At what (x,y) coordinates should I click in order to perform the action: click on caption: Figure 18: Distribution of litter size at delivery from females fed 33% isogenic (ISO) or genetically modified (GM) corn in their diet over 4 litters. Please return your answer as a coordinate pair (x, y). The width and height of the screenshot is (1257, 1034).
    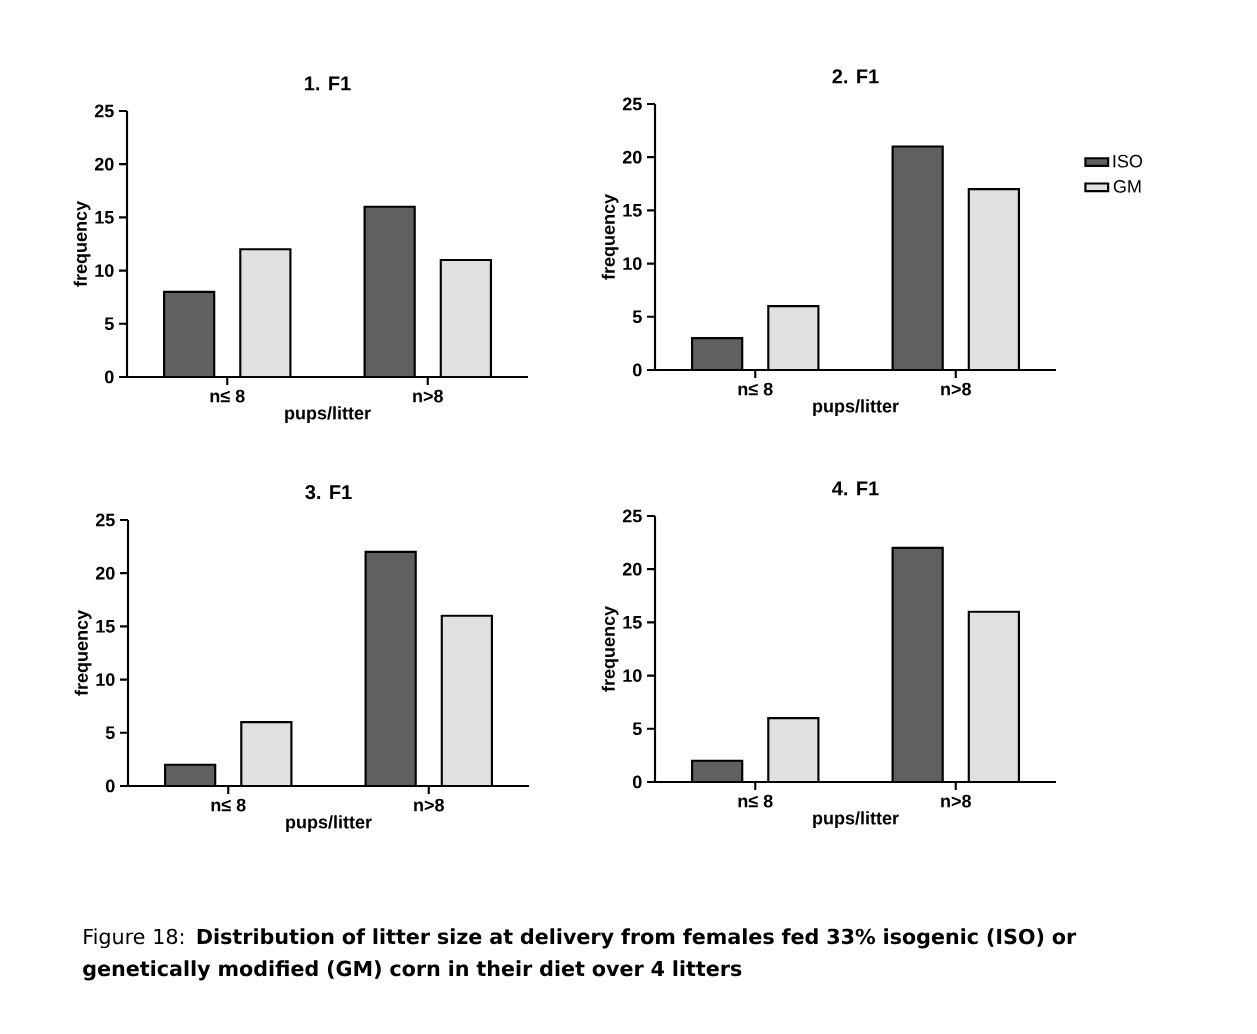
    Looking at the image, I should click on (580, 954).